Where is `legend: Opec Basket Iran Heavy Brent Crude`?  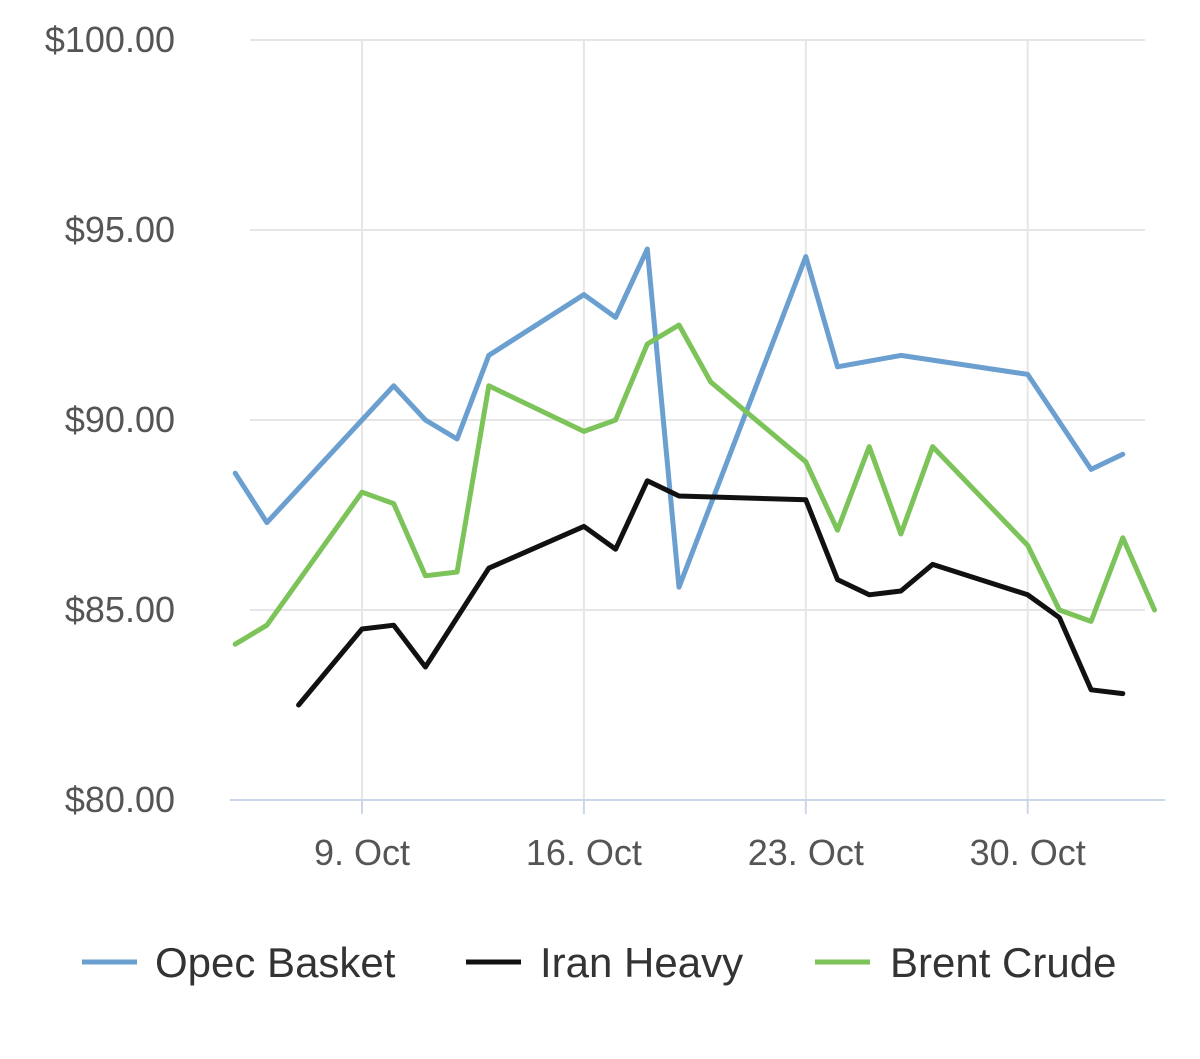
legend: Opec Basket Iran Heavy Brent Crude is located at coordinates (599, 962).